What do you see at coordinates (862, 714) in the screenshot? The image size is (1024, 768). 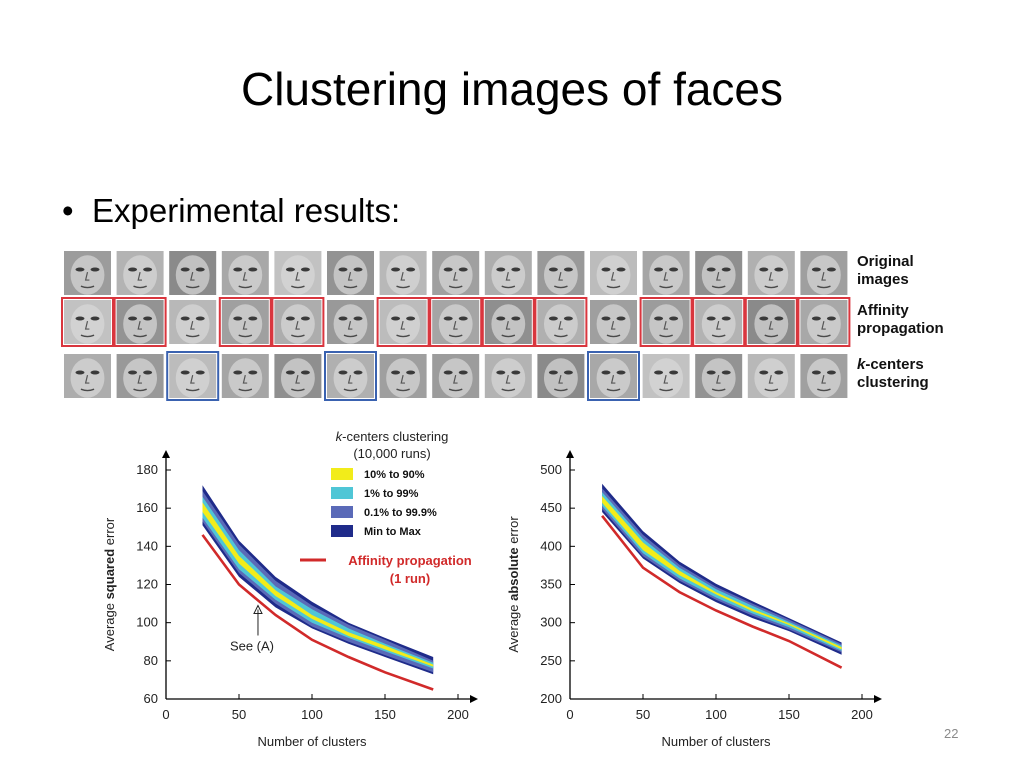 I see `x-tick-label: 200` at bounding box center [862, 714].